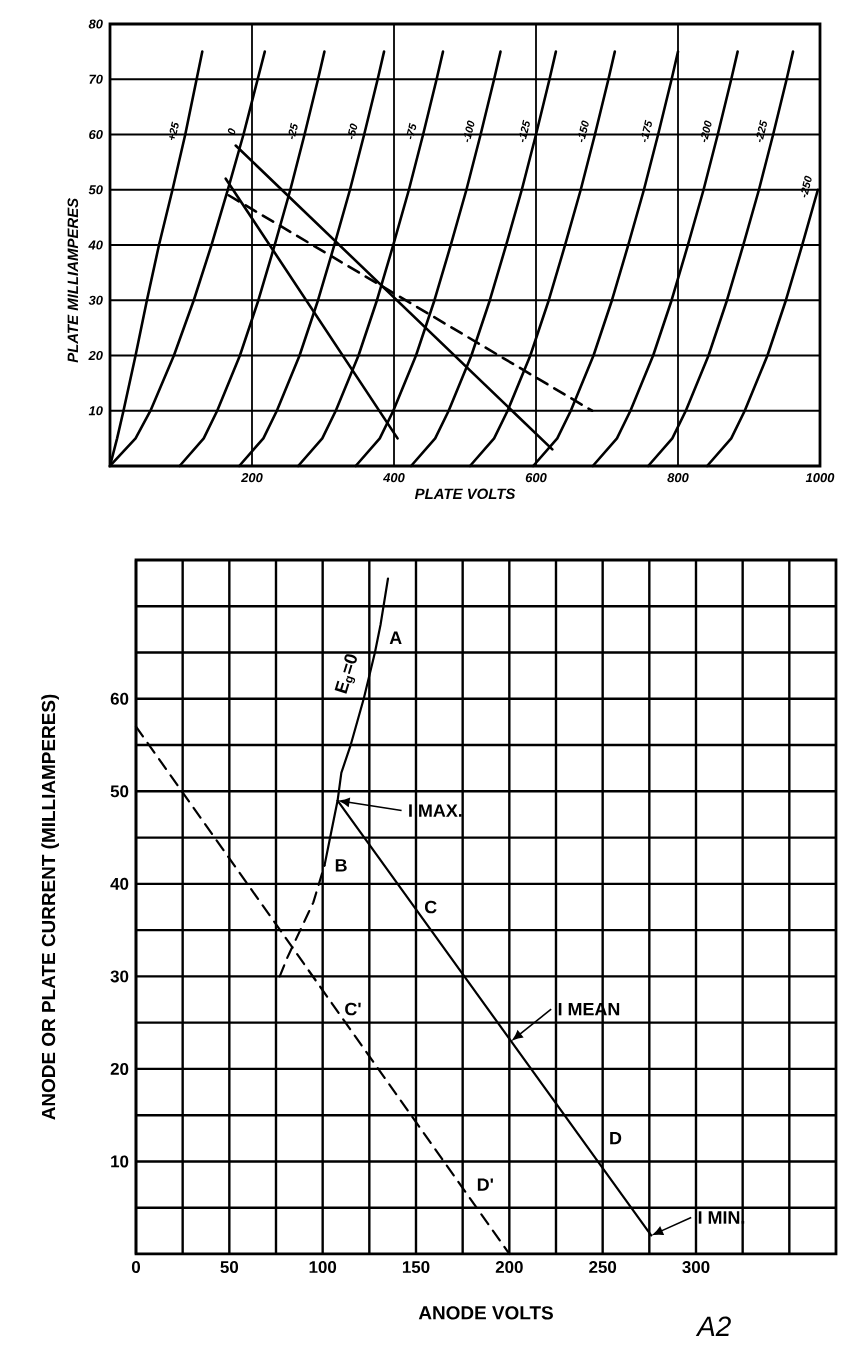 Image resolution: width=868 pixels, height=1352 pixels. Describe the element at coordinates (119, 1068) in the screenshot. I see `y-tick-label: 20` at that location.